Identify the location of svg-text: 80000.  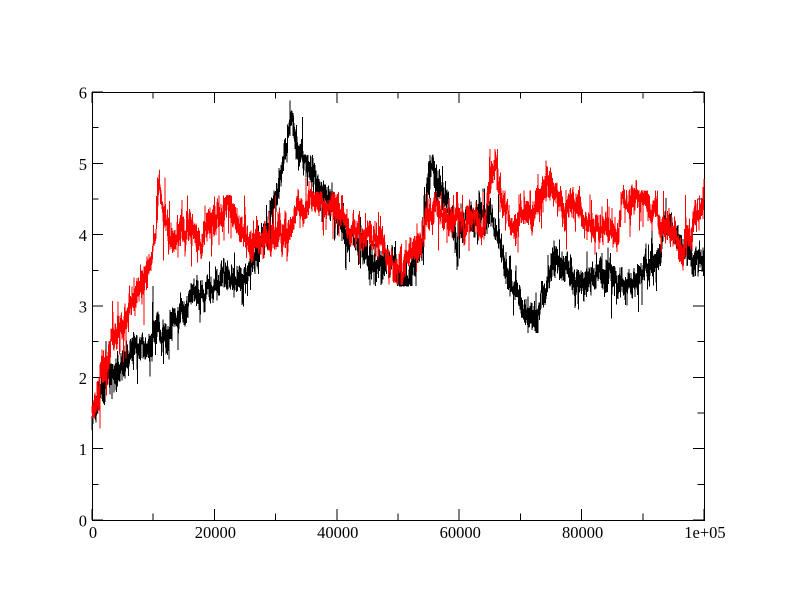
(582, 532).